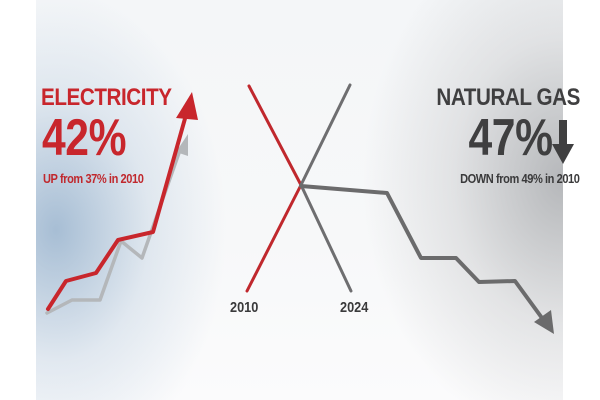  Describe the element at coordinates (187, 106) in the screenshot. I see `up-arrow-icon` at that location.